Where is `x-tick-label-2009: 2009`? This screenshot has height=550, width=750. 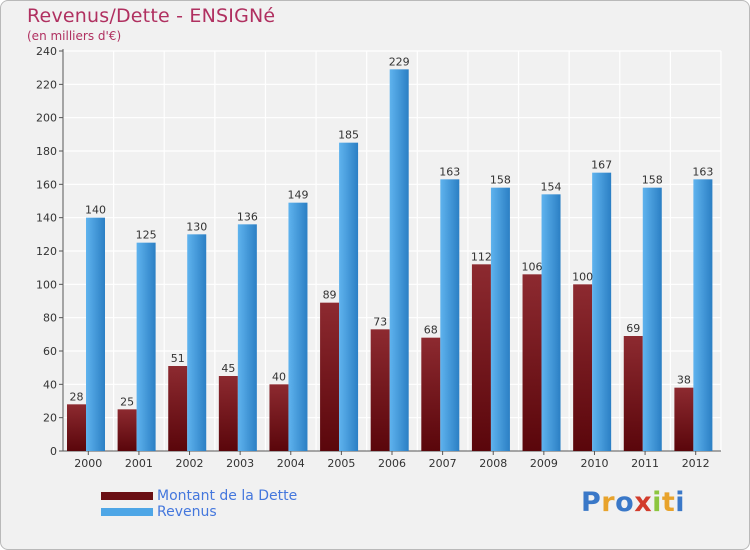
x-tick-label-2009: 2009 is located at coordinates (544, 463).